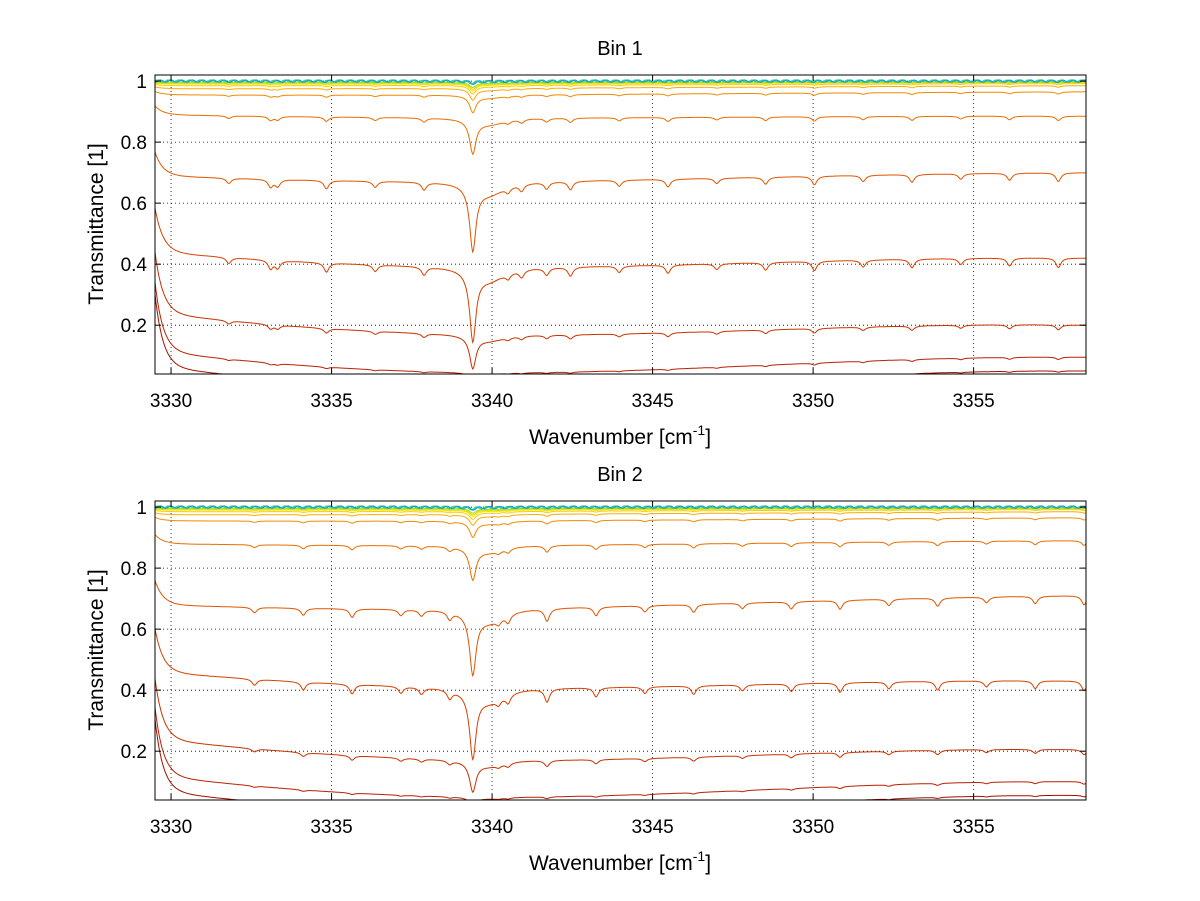 The image size is (1200, 901). What do you see at coordinates (973, 827) in the screenshot?
I see `bin-2-x-tick-label-5: 3355` at bounding box center [973, 827].